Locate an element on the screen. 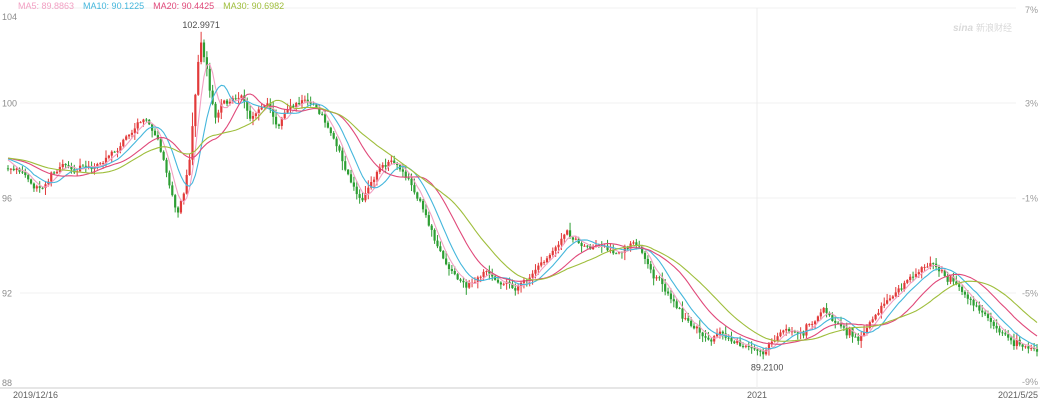 This screenshot has width=1040, height=400. ma5-legend-label: MA5: 89.8863 is located at coordinates (46, 6).